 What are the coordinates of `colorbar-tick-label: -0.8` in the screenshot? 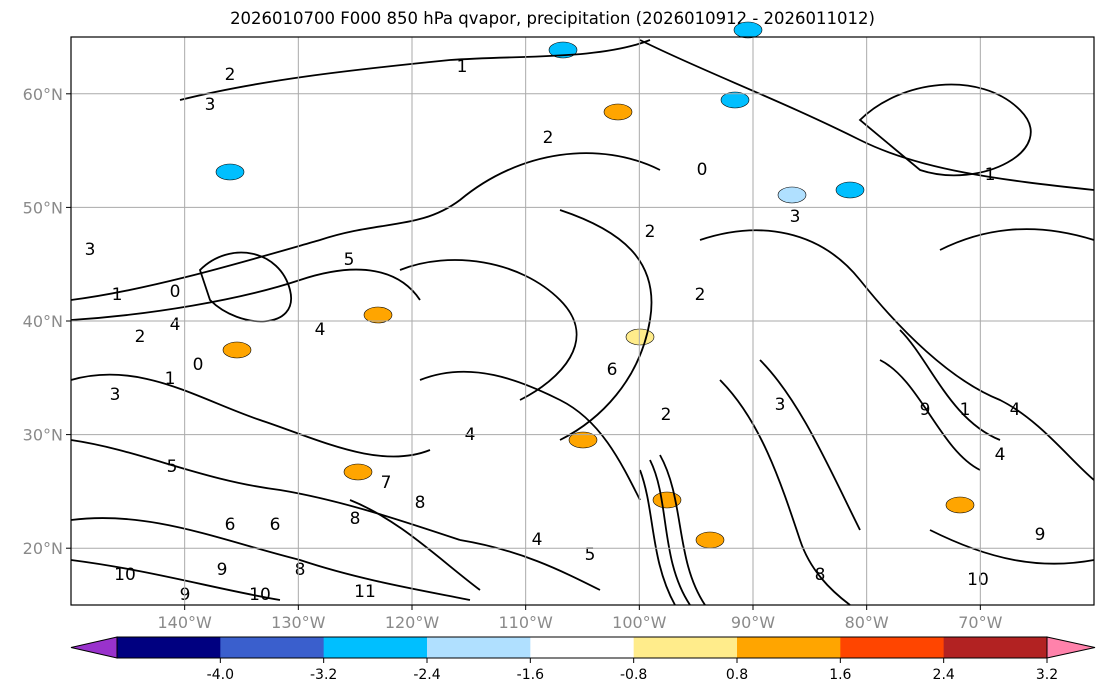 It's located at (633, 675).